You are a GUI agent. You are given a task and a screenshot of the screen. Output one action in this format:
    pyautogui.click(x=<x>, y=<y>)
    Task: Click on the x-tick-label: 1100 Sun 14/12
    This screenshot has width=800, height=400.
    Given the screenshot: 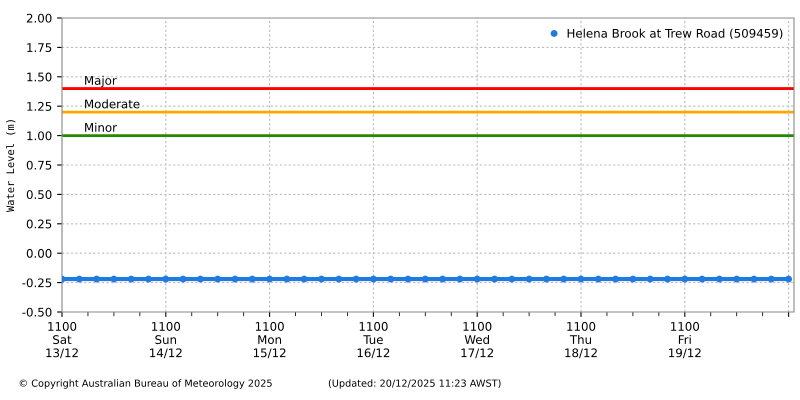 What is the action you would take?
    pyautogui.click(x=166, y=340)
    